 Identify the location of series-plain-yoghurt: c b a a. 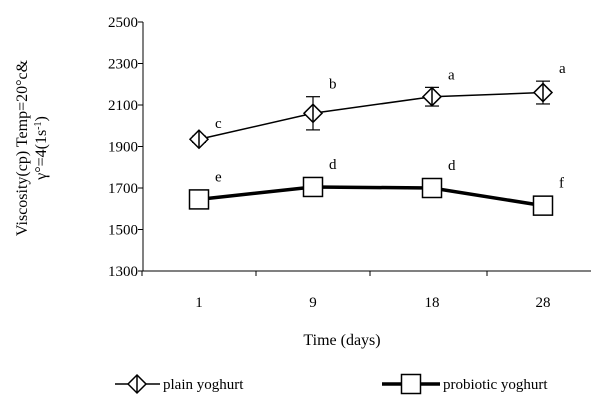
(377, 105).